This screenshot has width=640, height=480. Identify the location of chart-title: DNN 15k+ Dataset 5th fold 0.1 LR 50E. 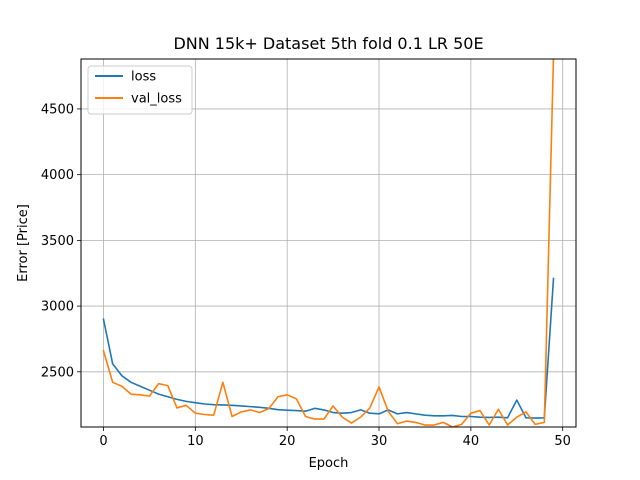
(328, 43).